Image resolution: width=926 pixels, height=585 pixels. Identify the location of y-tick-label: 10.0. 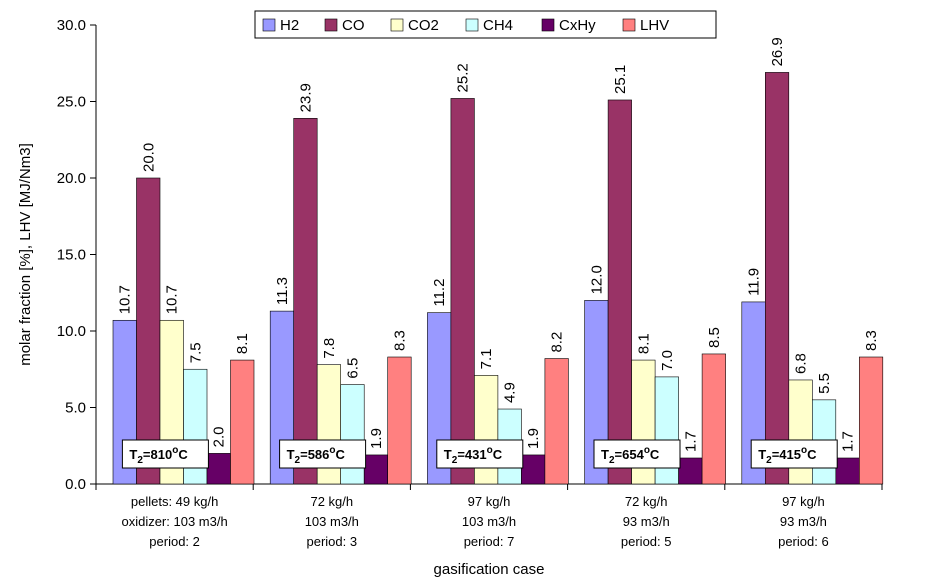
(71, 331).